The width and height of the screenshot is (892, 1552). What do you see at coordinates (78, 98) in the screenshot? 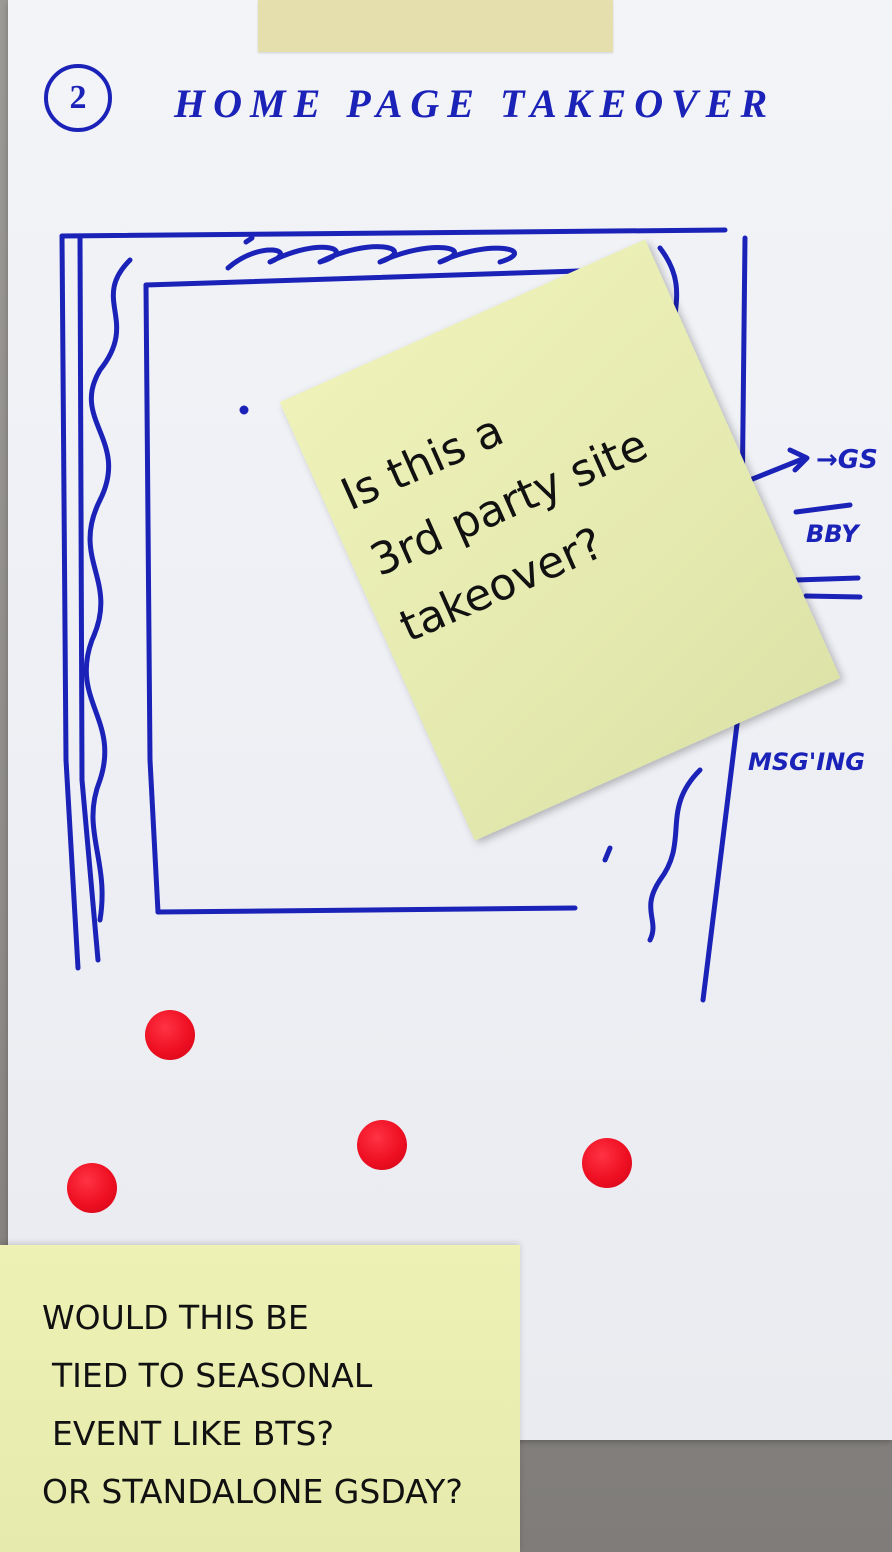
I see `heading-number: 2` at bounding box center [78, 98].